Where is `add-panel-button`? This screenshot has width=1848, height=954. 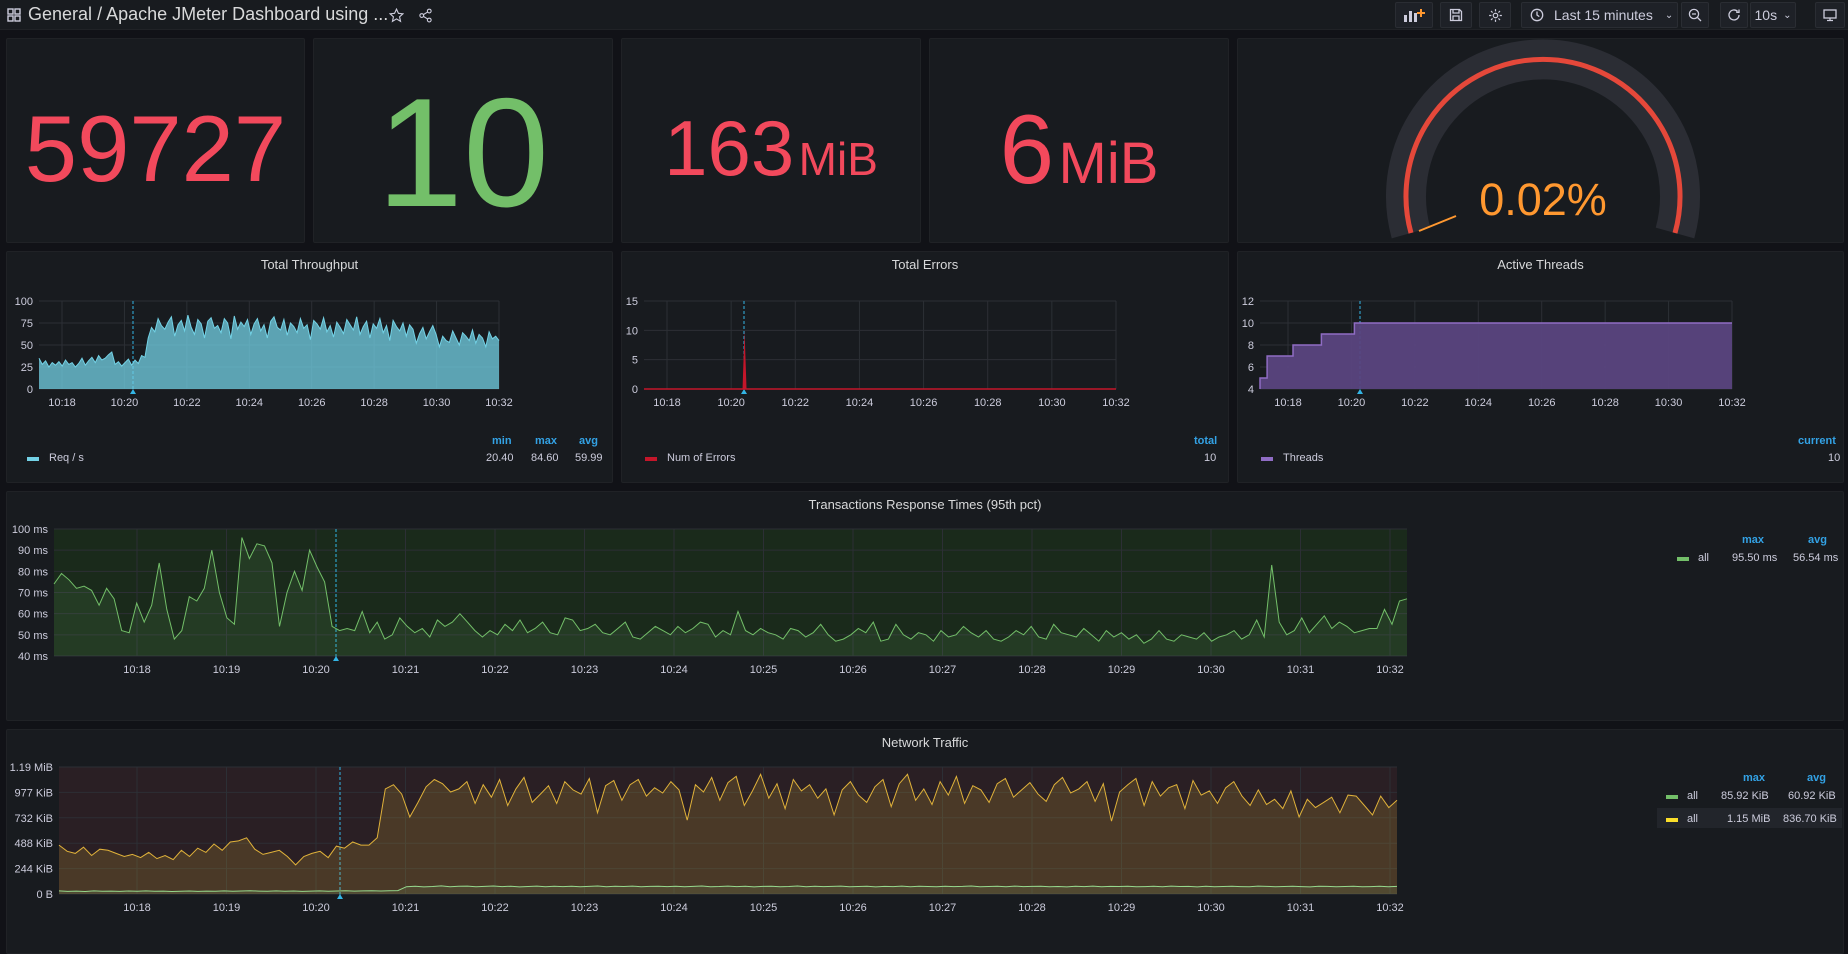
add-panel-button is located at coordinates (1414, 15).